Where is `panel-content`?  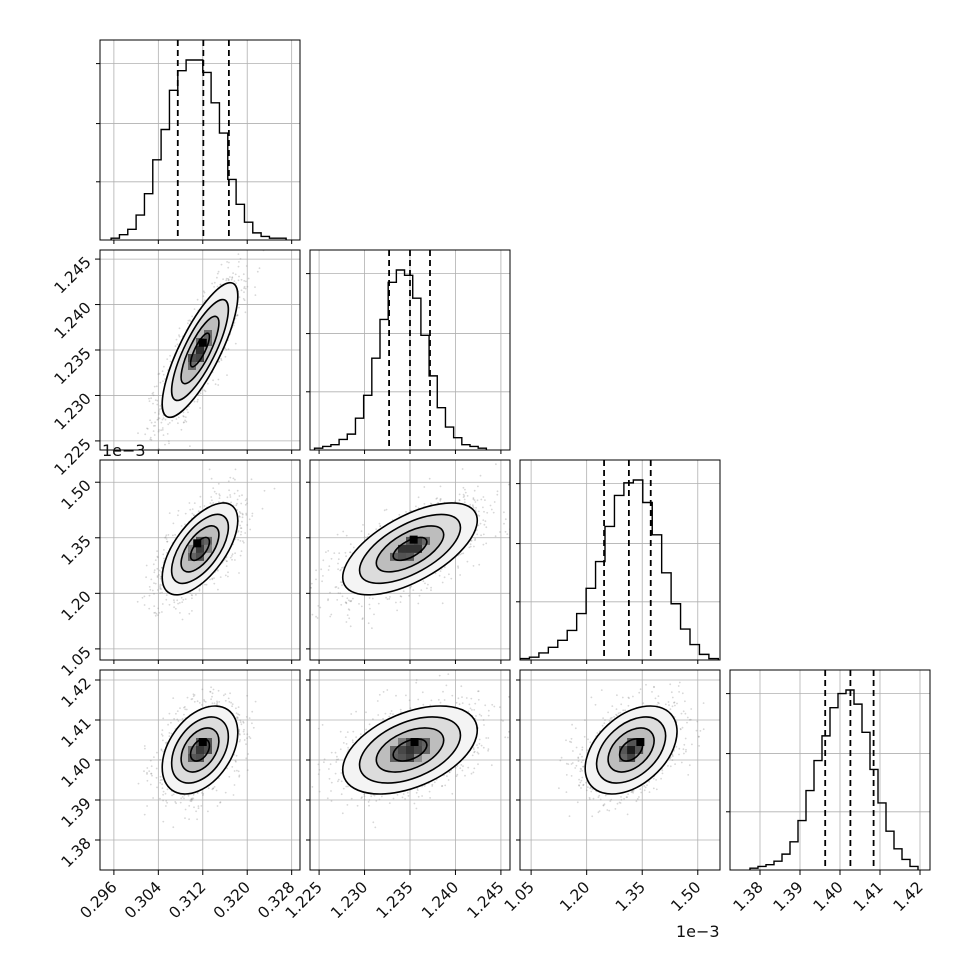 panel-content is located at coordinates (200, 560).